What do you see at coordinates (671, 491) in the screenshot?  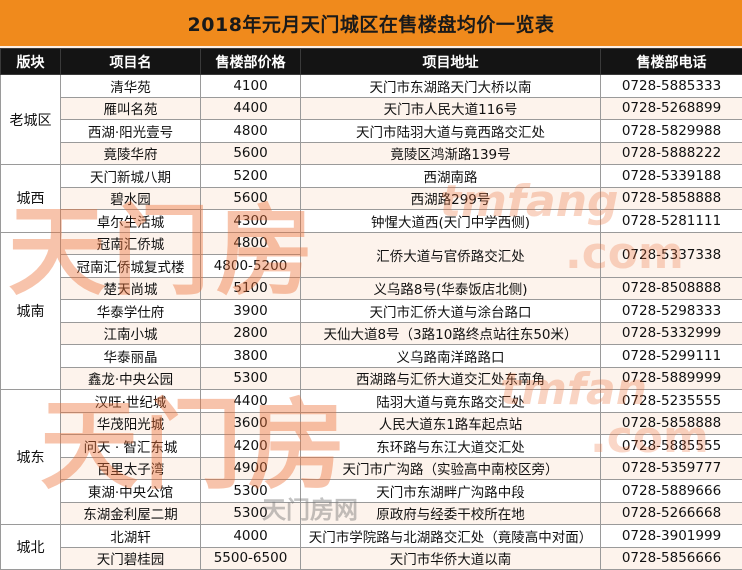 I see `phone-cell: 0728-5889666` at bounding box center [671, 491].